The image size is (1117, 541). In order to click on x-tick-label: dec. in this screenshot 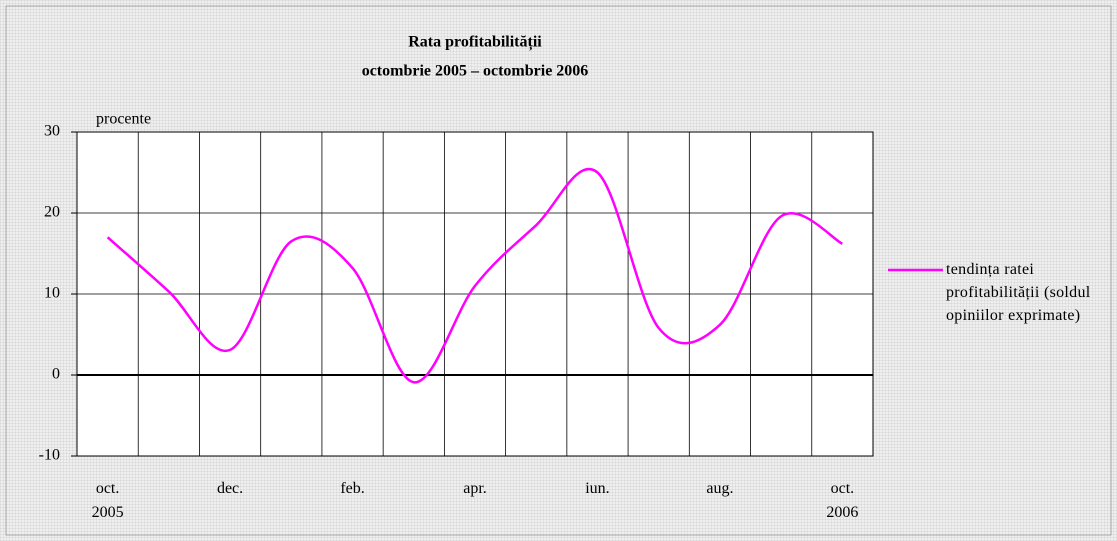, I will do `click(230, 488)`.